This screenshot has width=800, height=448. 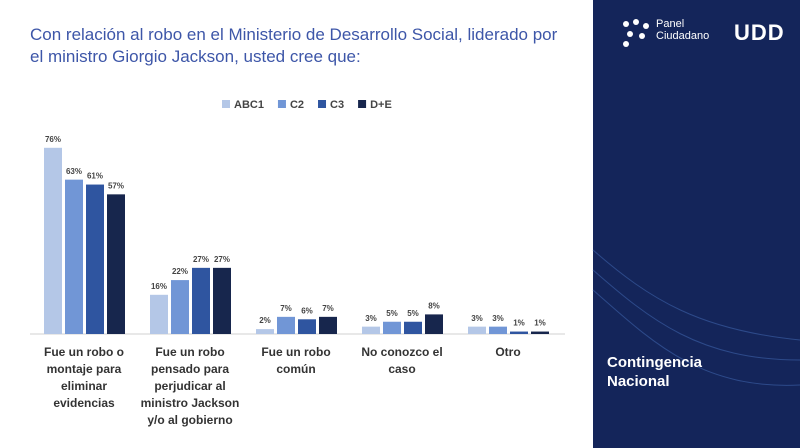 What do you see at coordinates (670, 24) in the screenshot?
I see `brand-line: Panel` at bounding box center [670, 24].